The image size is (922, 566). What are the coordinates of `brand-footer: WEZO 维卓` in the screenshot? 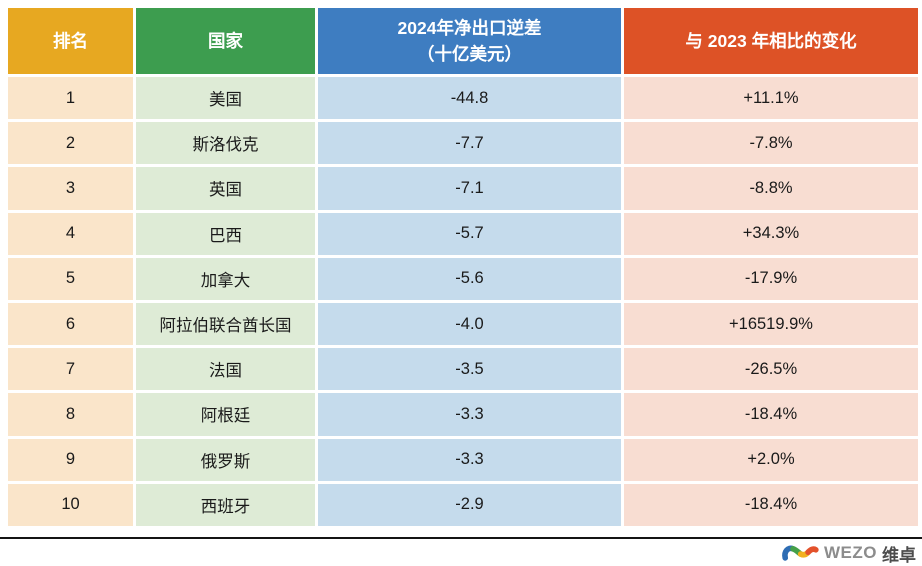 It's located at (848, 554).